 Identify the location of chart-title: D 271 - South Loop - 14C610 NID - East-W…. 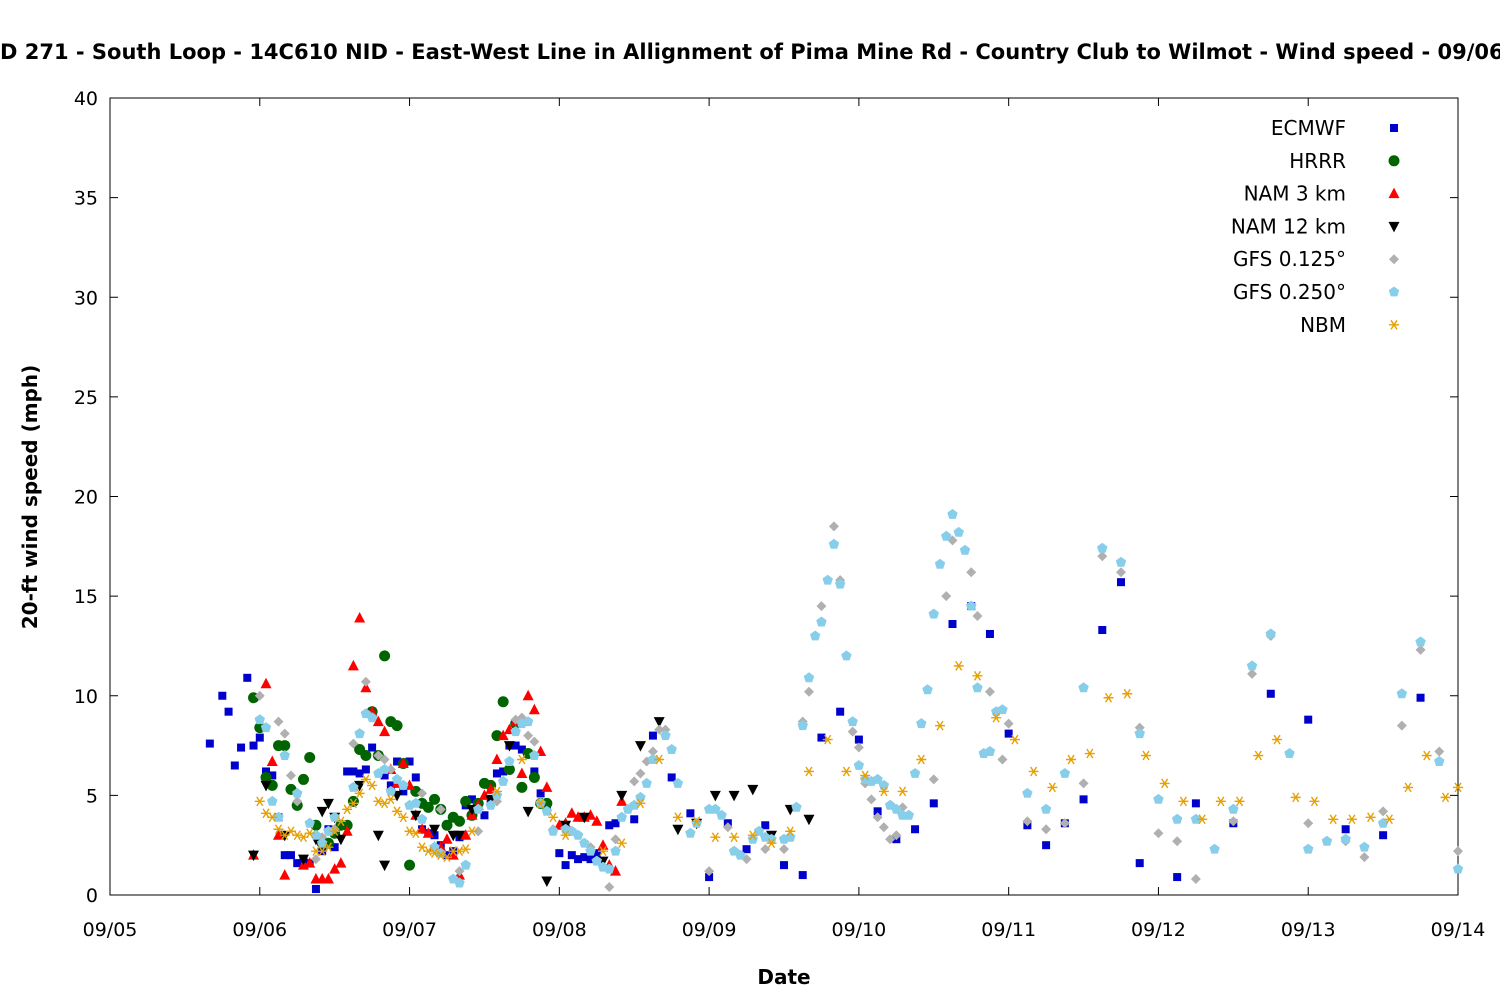
(750, 52).